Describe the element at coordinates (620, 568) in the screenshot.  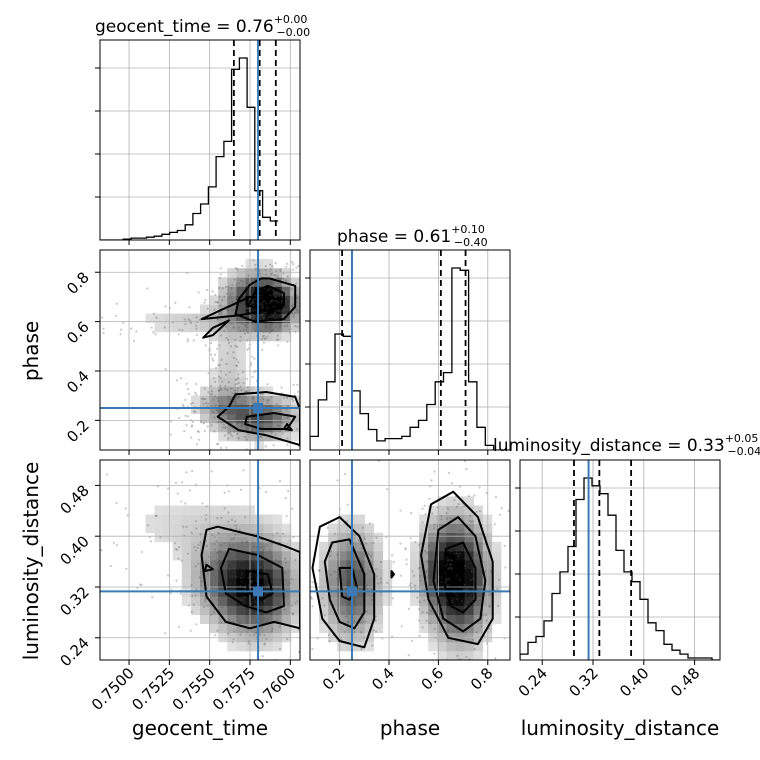
I see `histogram-luminosity-distance` at that location.